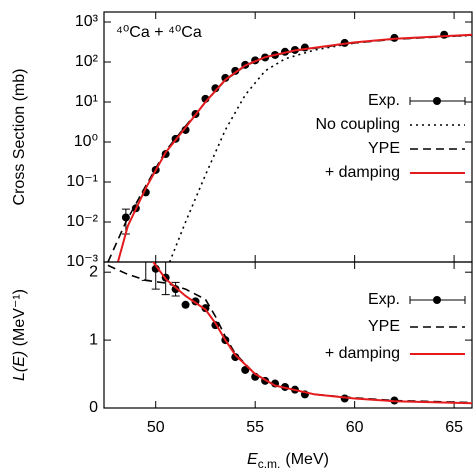  Describe the element at coordinates (86, 141) in the screenshot. I see `y-tick-label: 10⁰` at that location.